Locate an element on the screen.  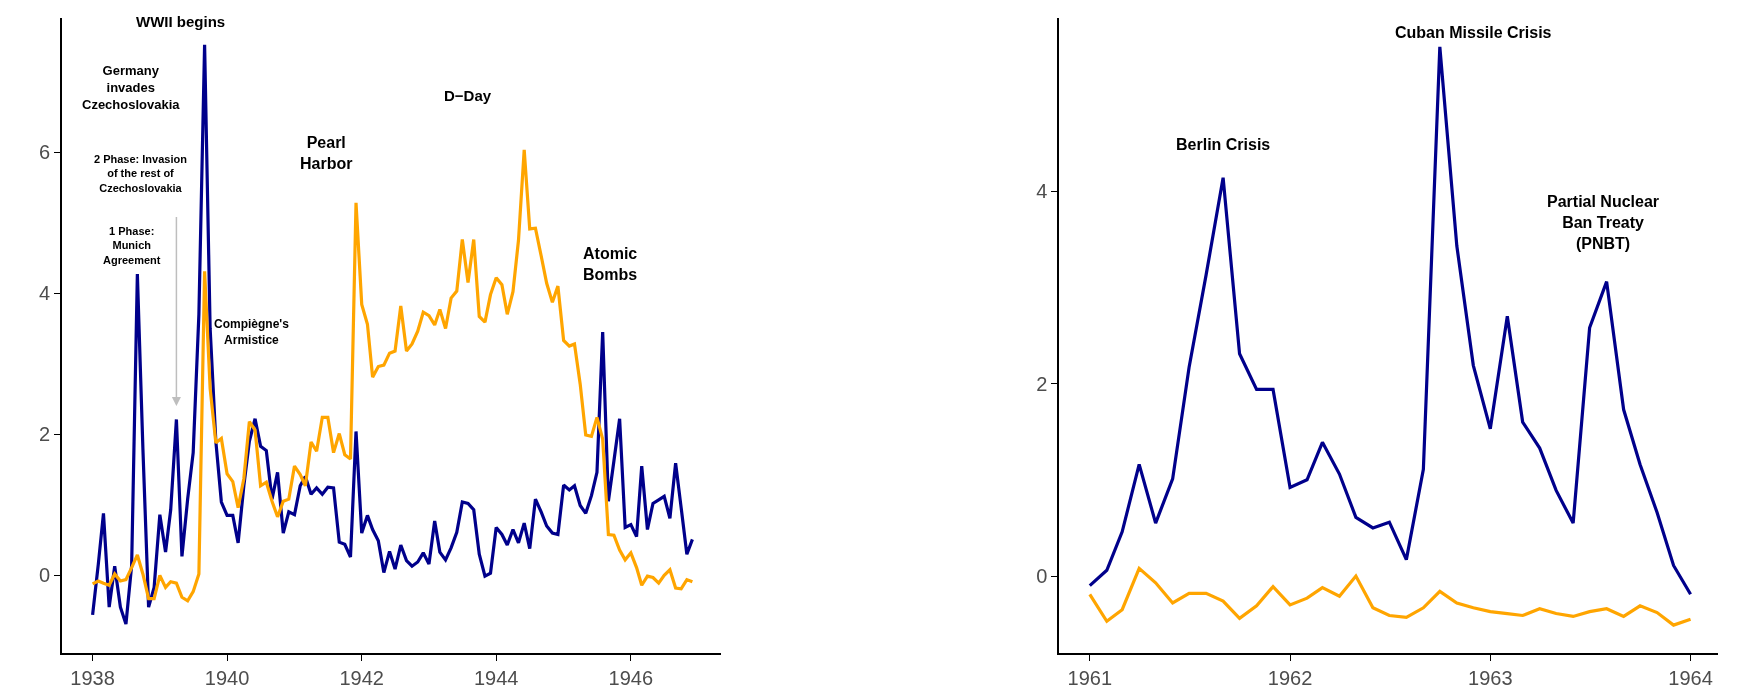
line-series is located at coordinates (1390, 596).